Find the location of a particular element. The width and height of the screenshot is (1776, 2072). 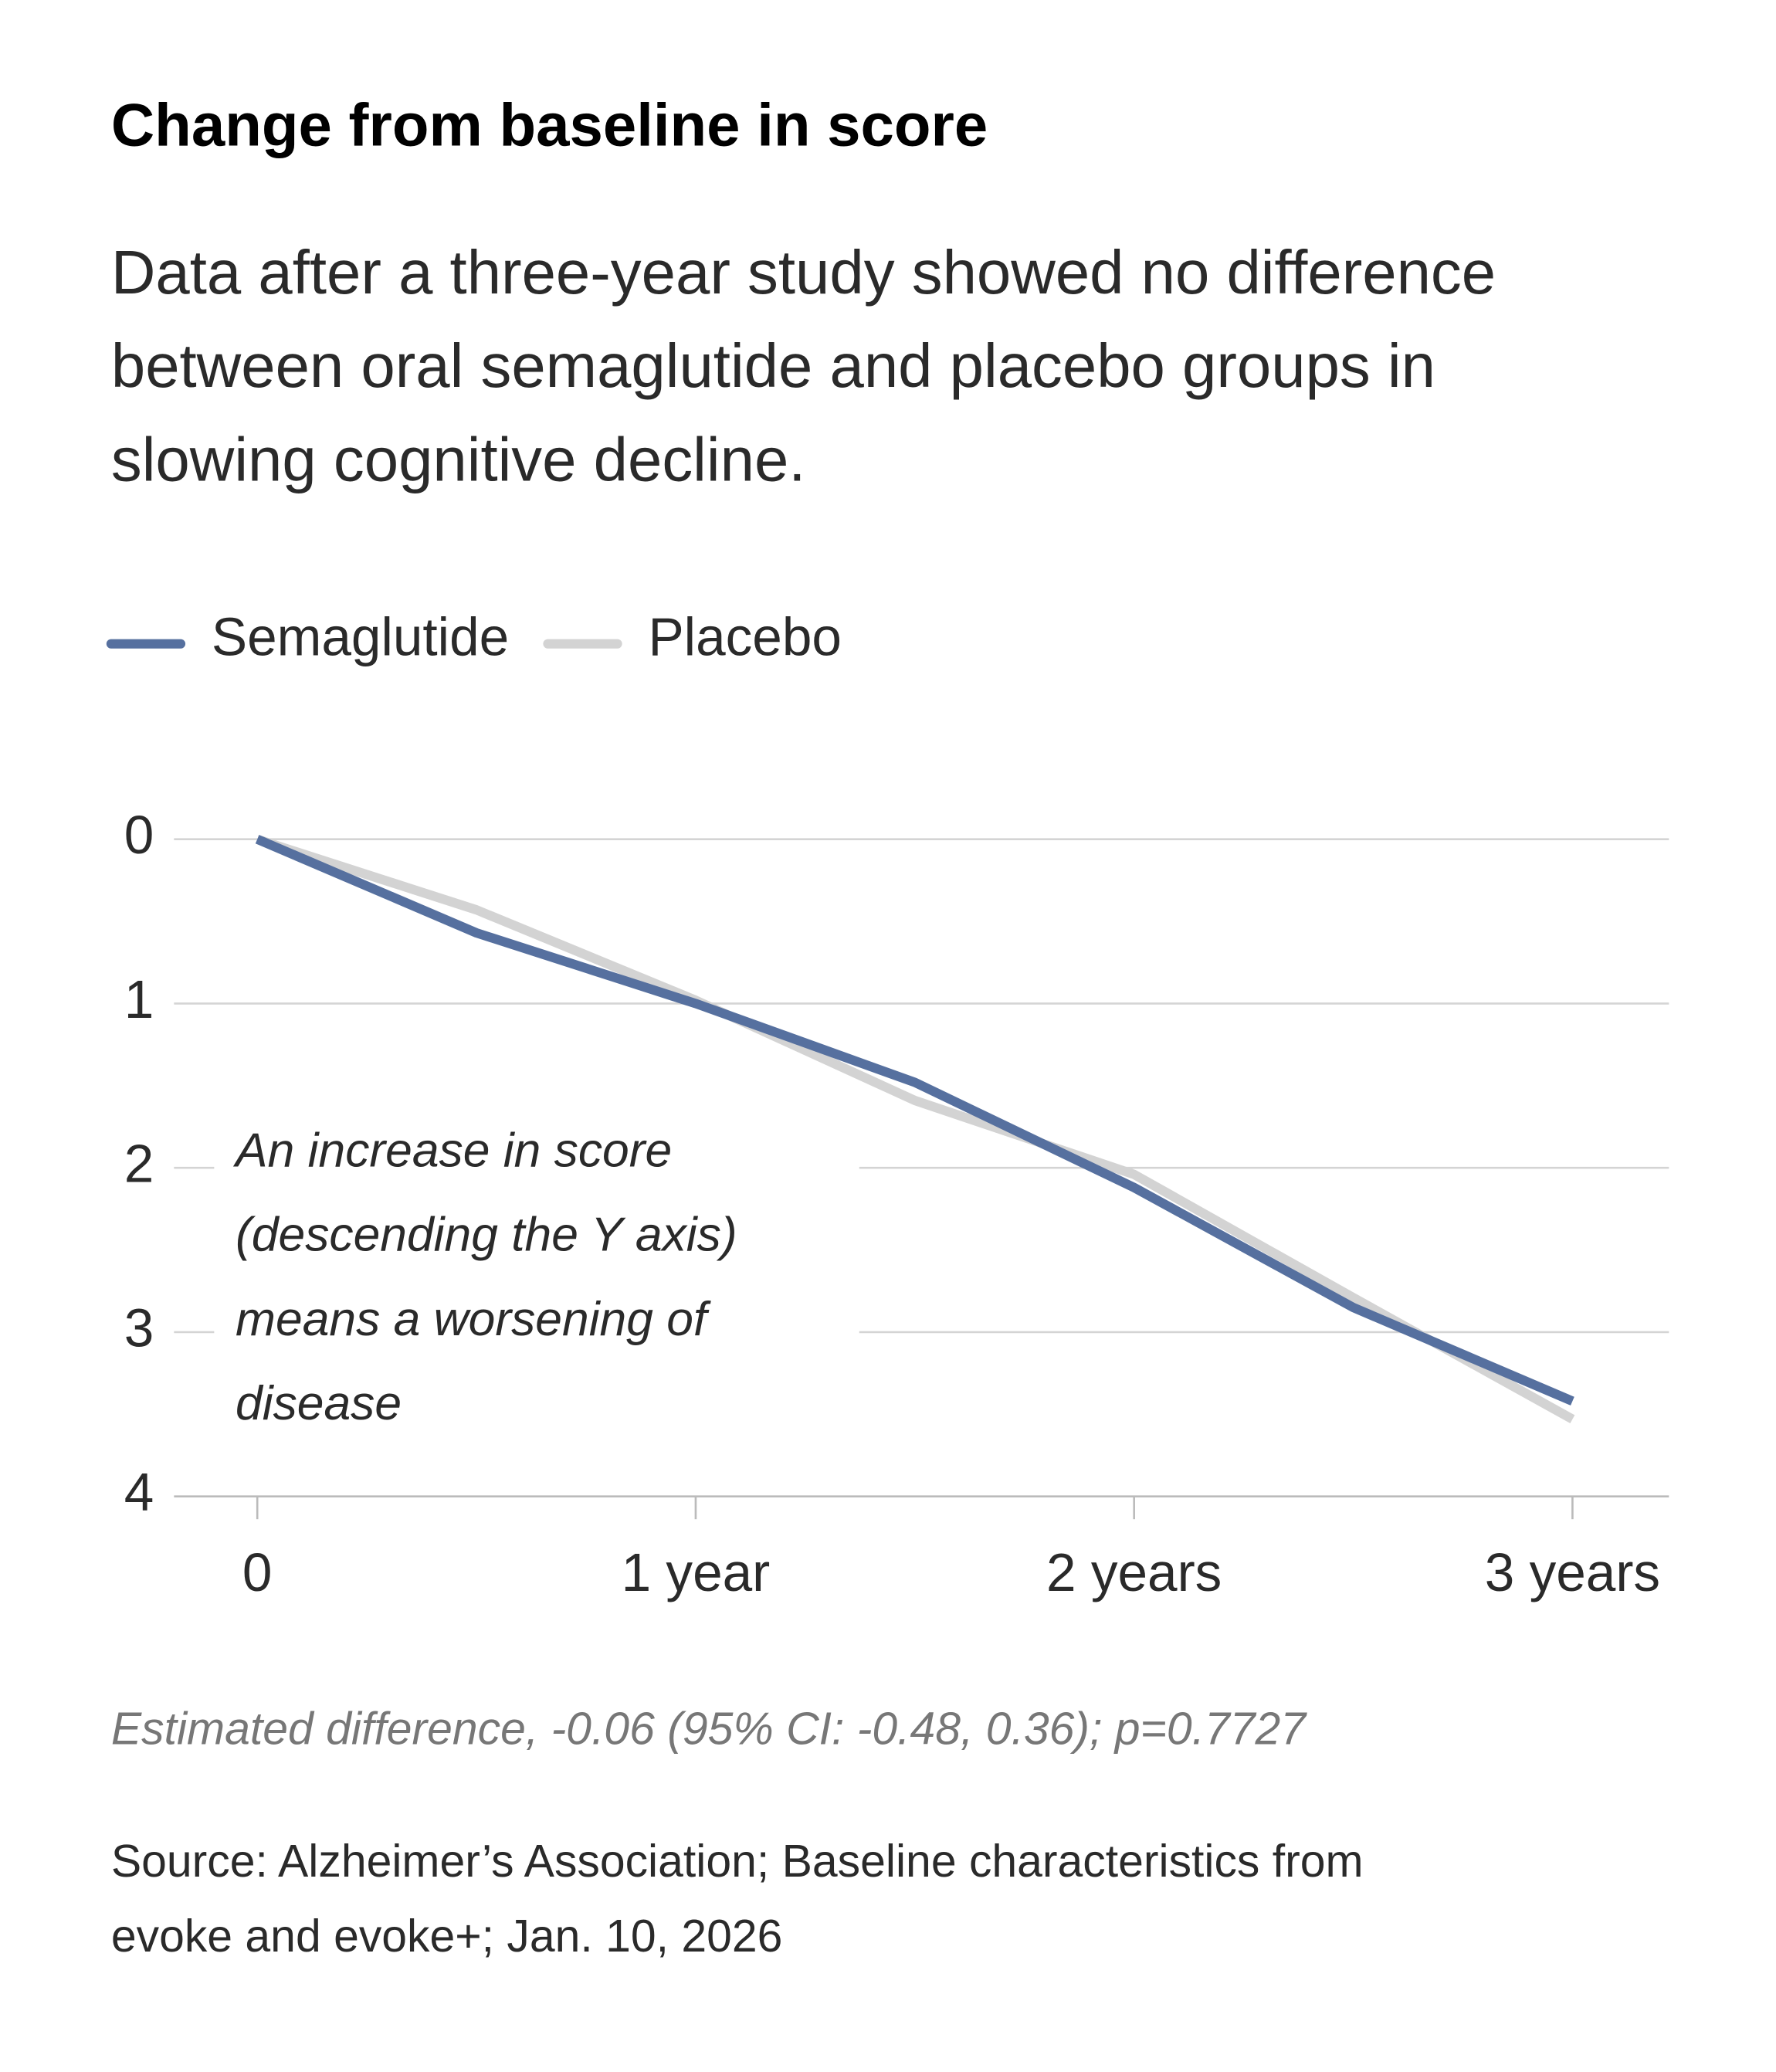

x-tick-label: 2 years is located at coordinates (1134, 1572).